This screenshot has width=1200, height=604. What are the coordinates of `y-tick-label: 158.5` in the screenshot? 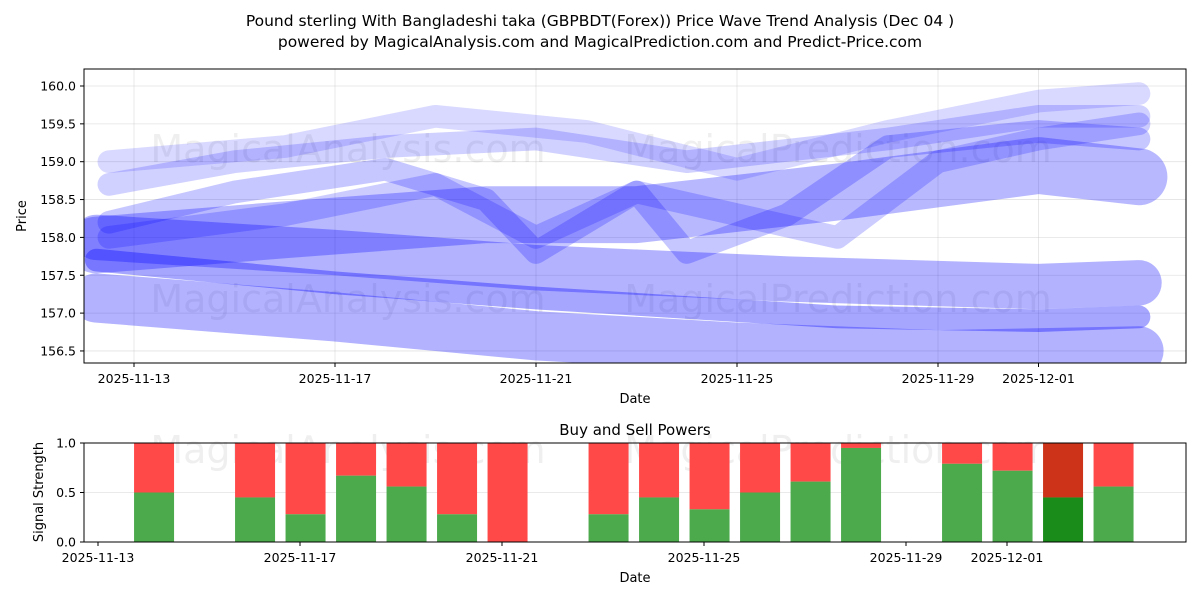 It's located at (58, 199).